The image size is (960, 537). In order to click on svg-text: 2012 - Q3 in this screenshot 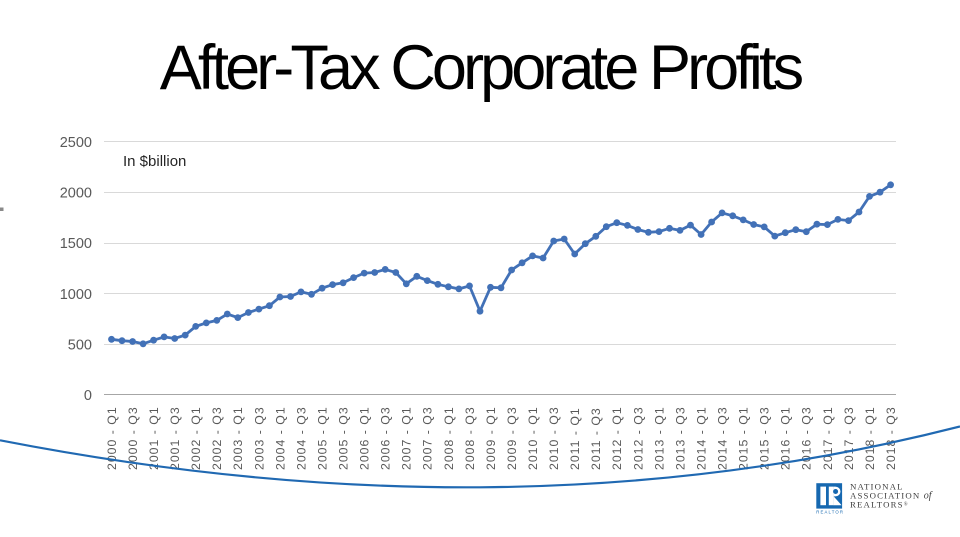, I will do `click(638, 438)`.